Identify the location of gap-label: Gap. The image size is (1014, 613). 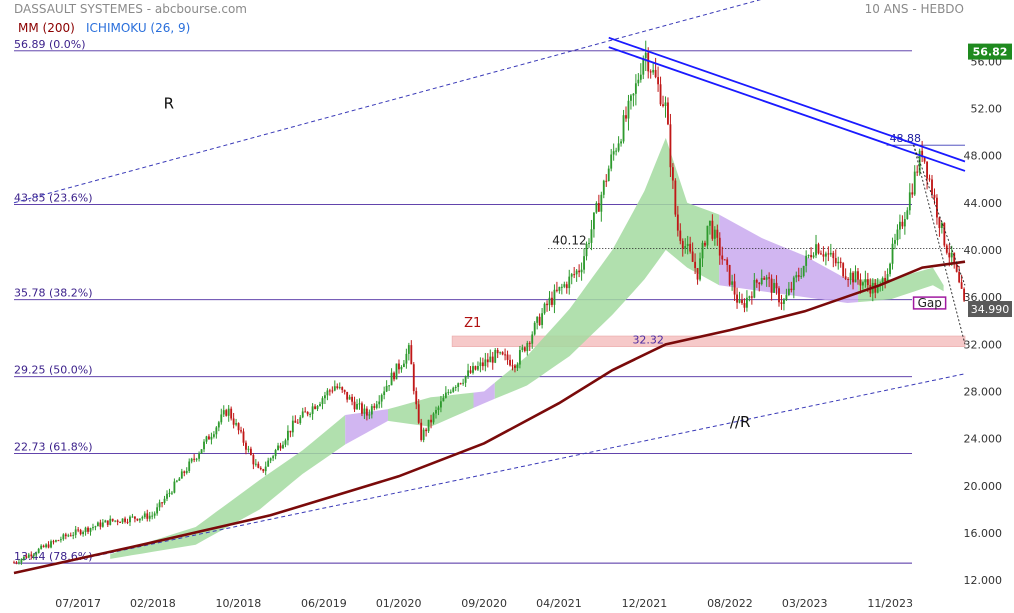
(930, 303).